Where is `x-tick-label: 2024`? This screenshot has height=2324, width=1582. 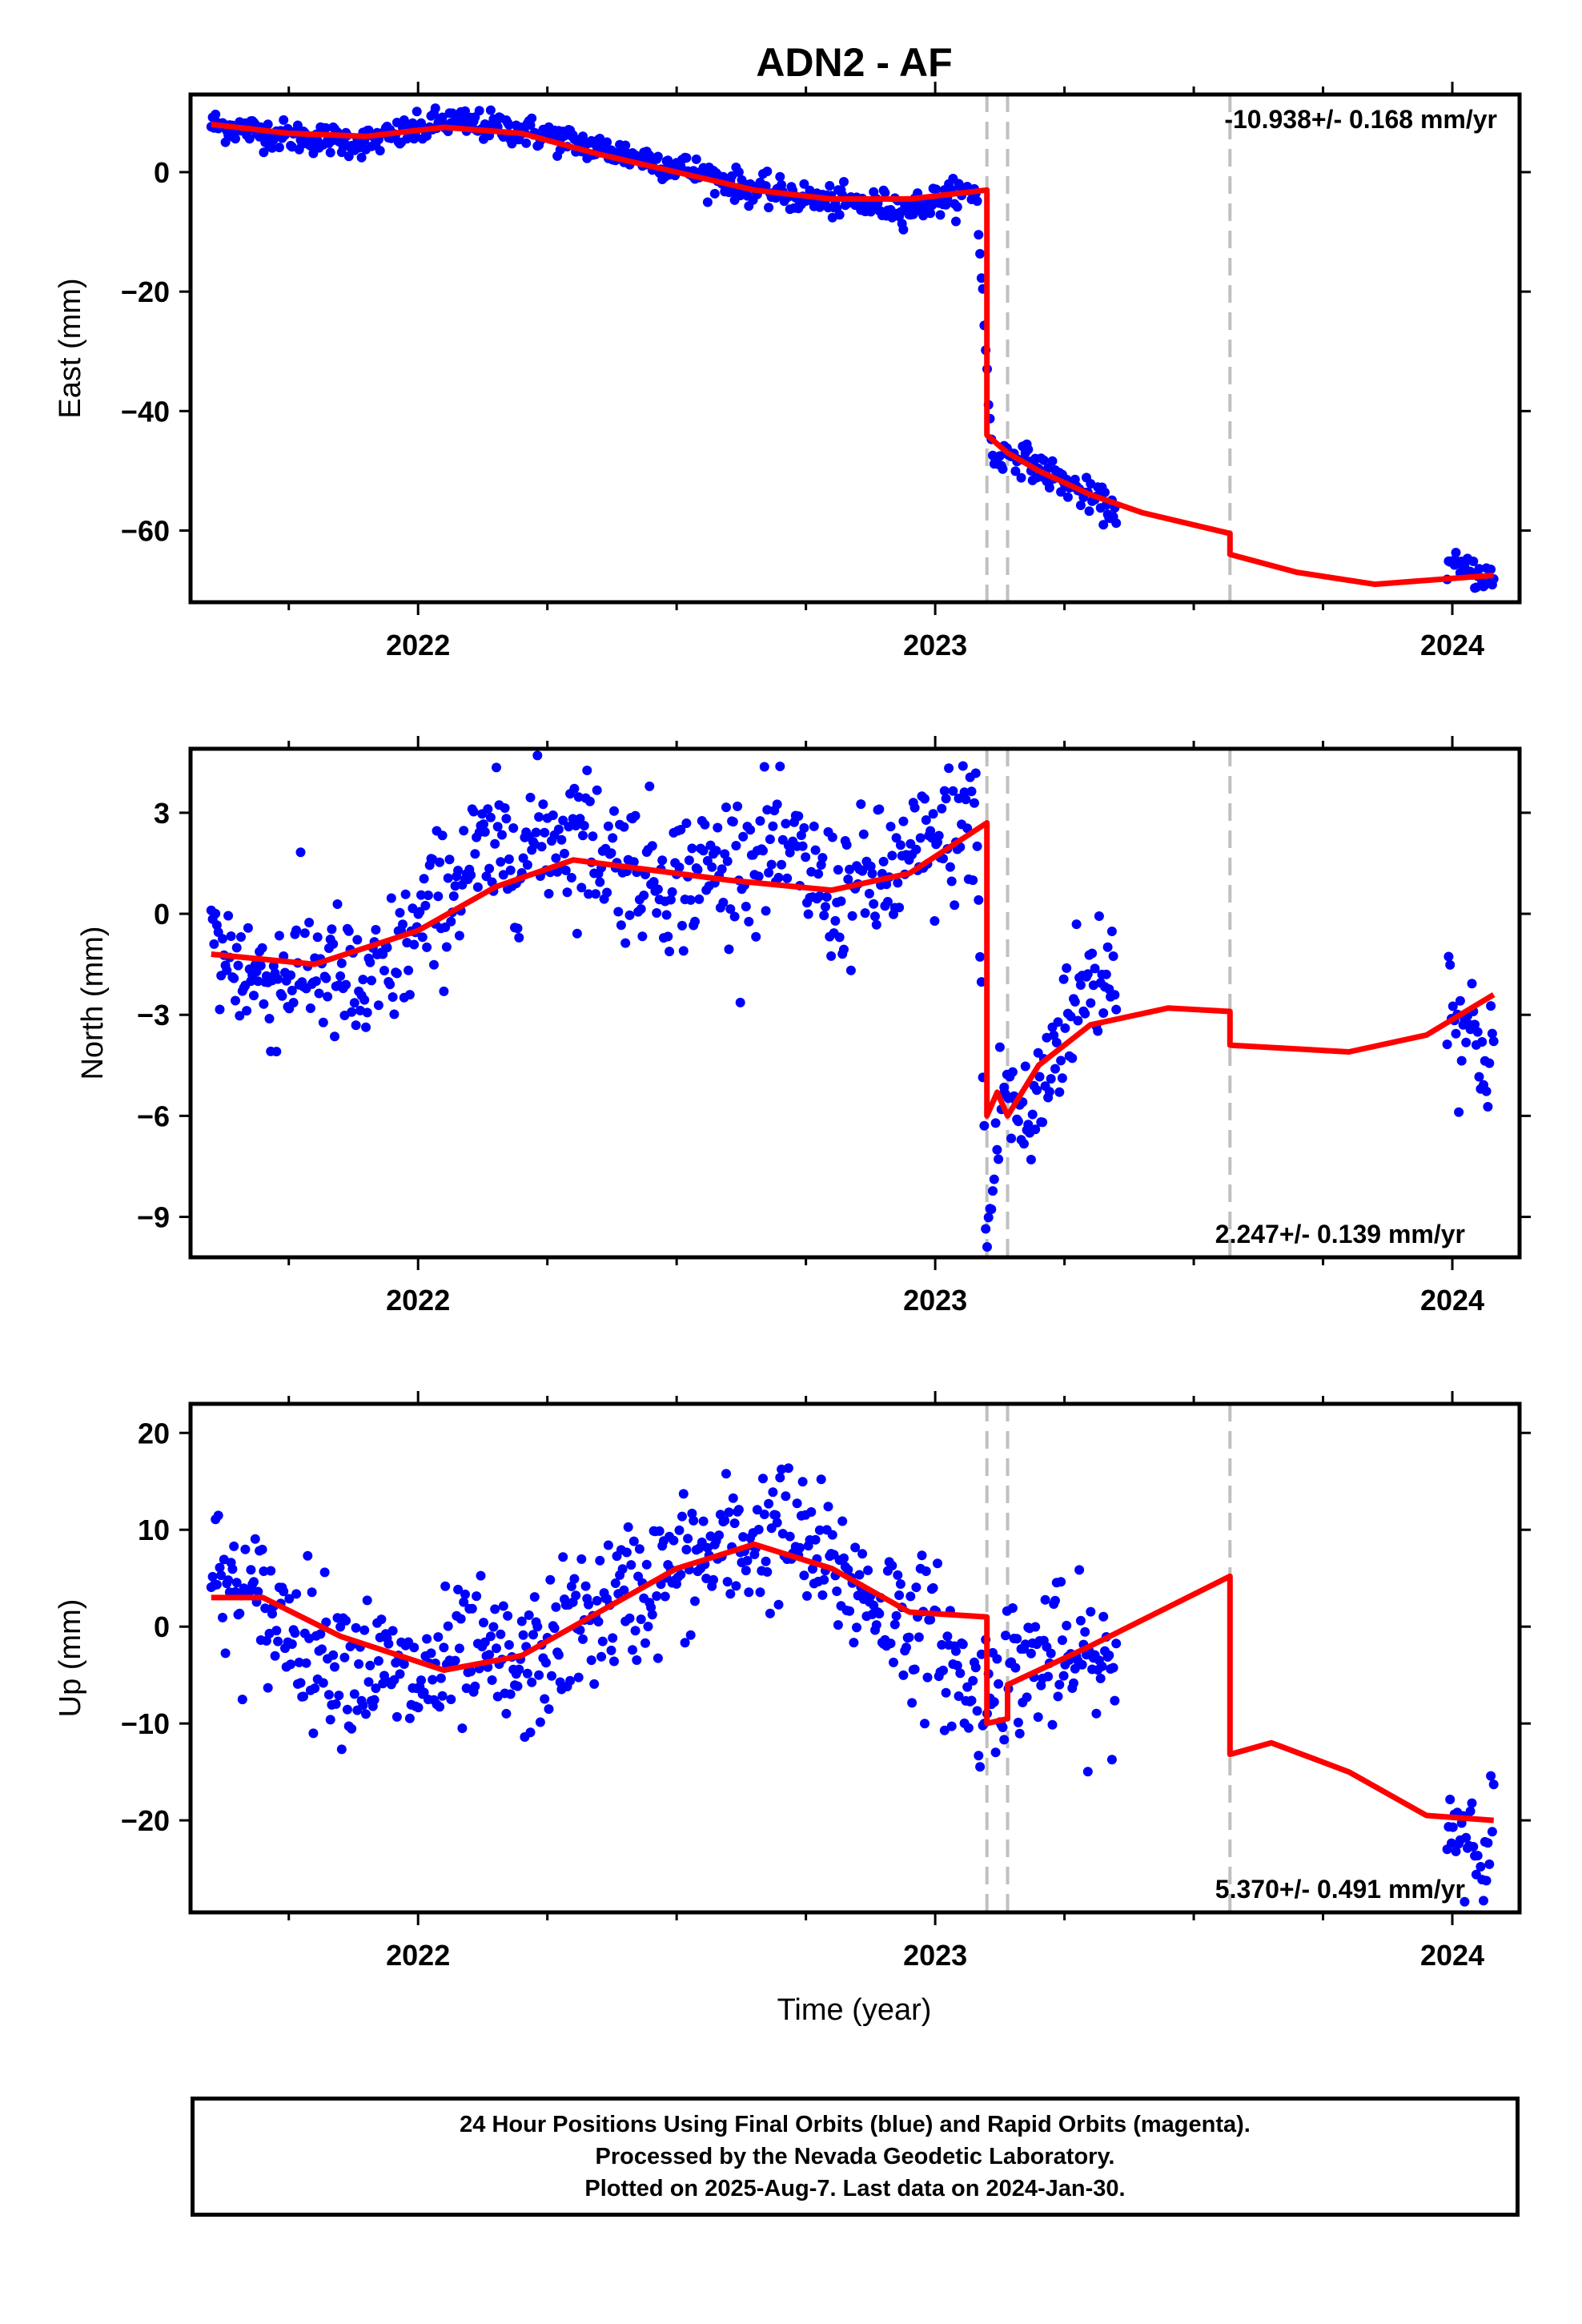 x-tick-label: 2024 is located at coordinates (1452, 645).